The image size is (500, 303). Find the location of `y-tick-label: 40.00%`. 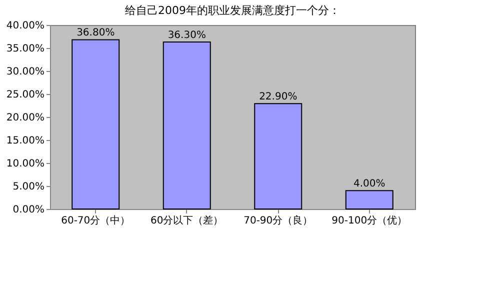

y-tick-label: 40.00% is located at coordinates (25, 26).